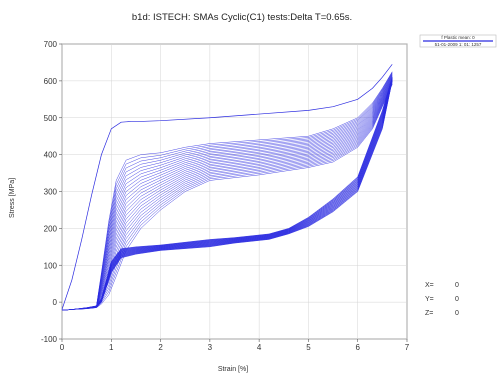 The image size is (503, 376). What do you see at coordinates (458, 44) in the screenshot?
I see `legend-entry: 51-01-2009 1: 01: 1257` at bounding box center [458, 44].